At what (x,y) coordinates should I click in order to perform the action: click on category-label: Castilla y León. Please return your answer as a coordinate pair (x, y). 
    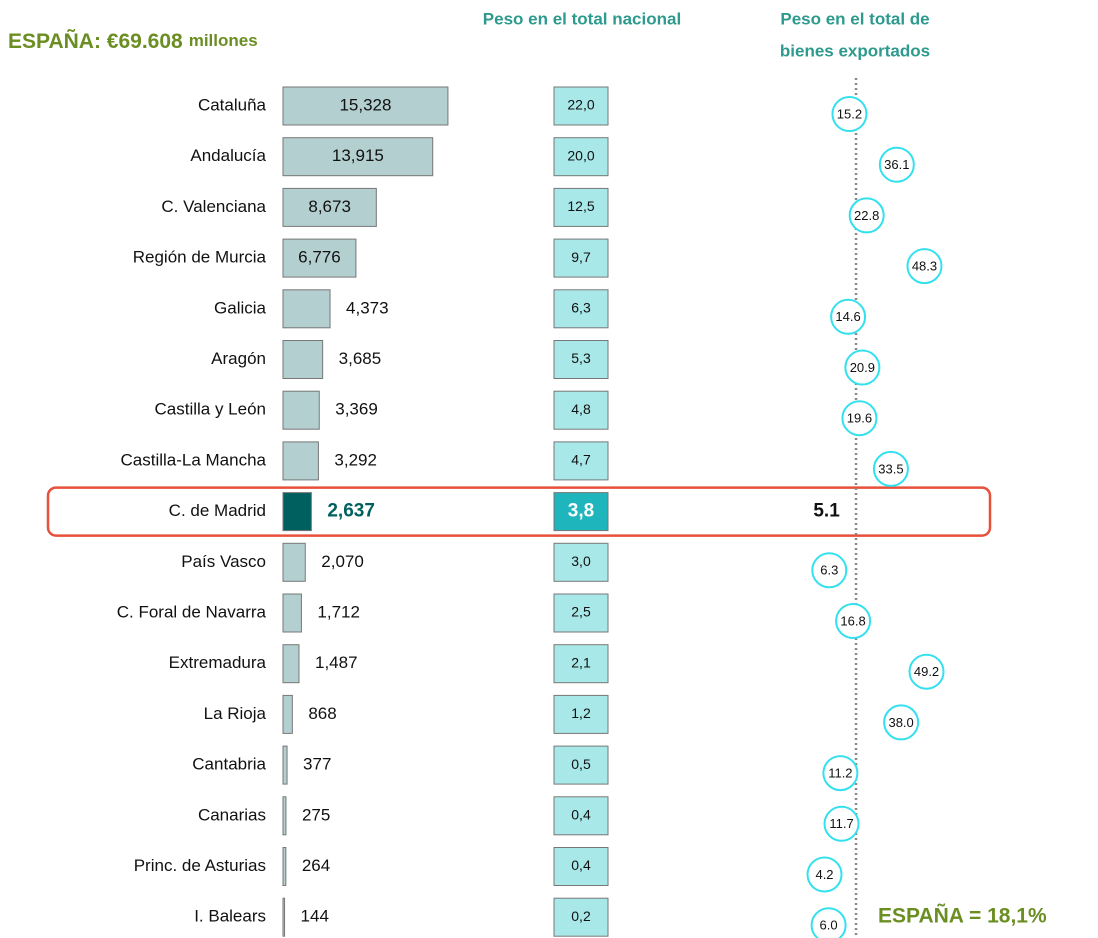
    Looking at the image, I should click on (210, 409).